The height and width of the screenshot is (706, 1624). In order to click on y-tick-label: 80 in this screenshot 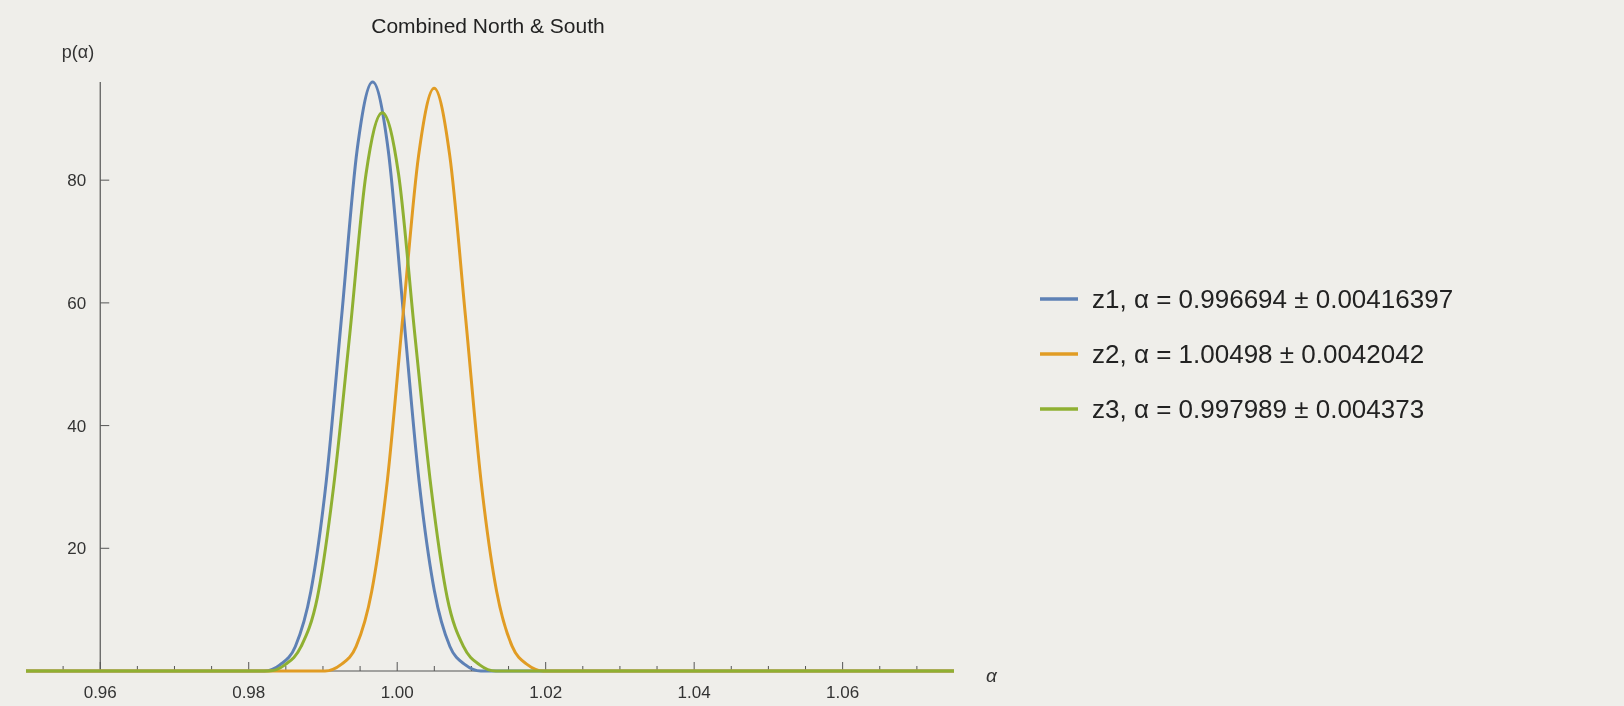, I will do `click(77, 181)`.